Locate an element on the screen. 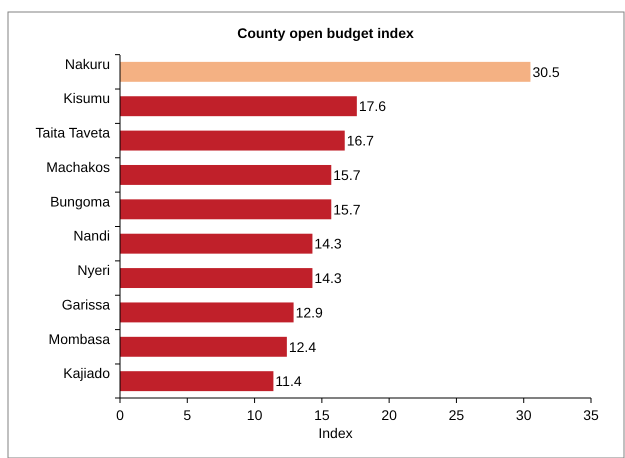 Image resolution: width=625 pixels, height=458 pixels. y-tick-label: Nandi is located at coordinates (91, 236).